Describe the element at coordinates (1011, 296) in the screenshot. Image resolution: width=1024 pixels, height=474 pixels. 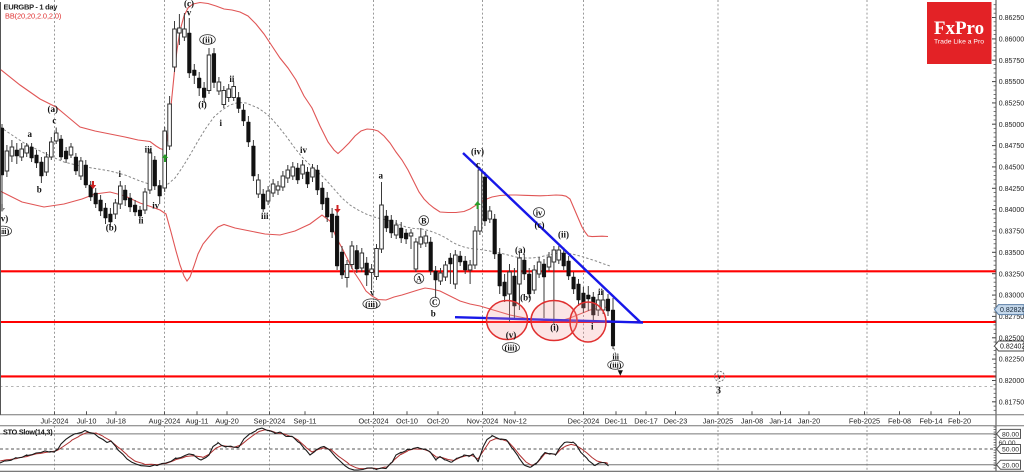
I see `svg-text: 0.83000` at that location.